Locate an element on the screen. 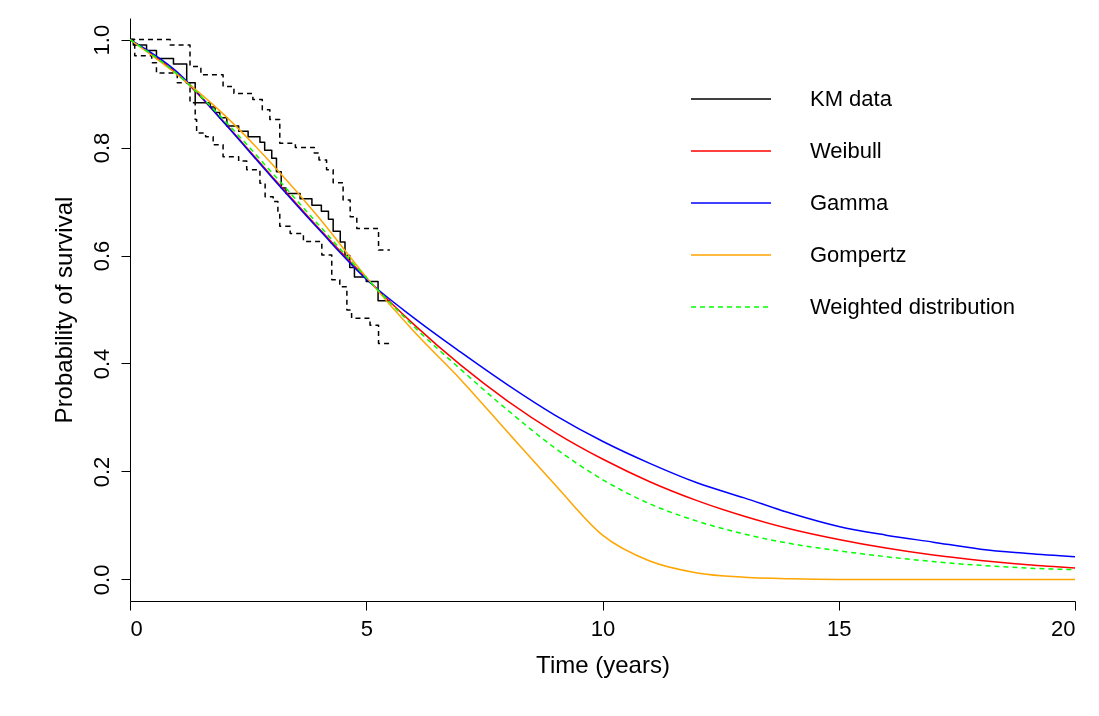  x-tick-label: 0 is located at coordinates (136, 628).